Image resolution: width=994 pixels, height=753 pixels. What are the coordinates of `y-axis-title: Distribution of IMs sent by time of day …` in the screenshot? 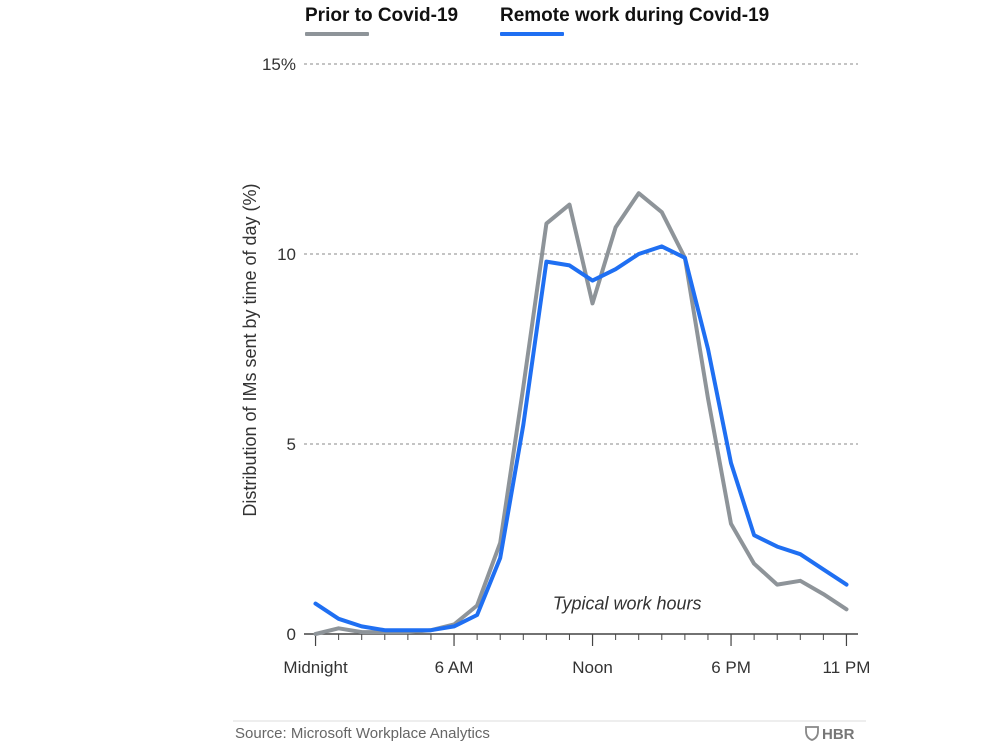 It's located at (250, 349).